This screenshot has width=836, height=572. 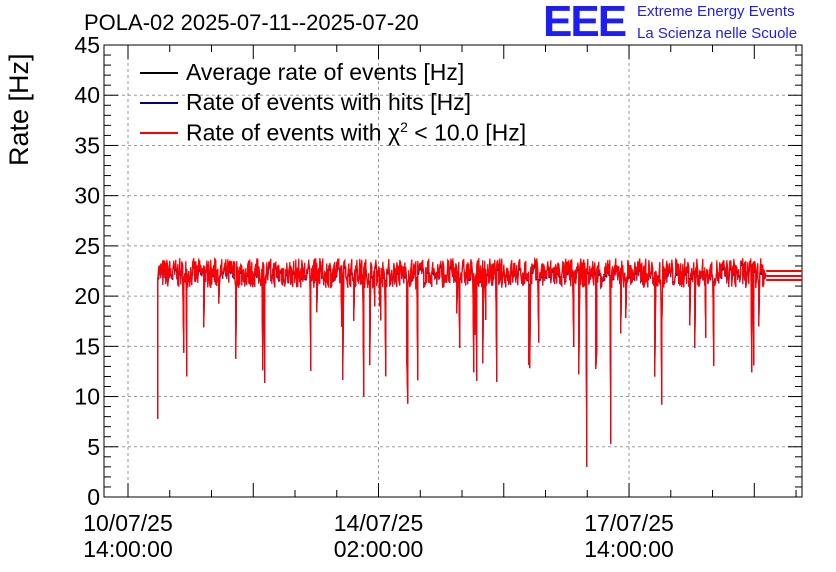 What do you see at coordinates (159, 133) in the screenshot?
I see `legend-swatch-red` at bounding box center [159, 133].